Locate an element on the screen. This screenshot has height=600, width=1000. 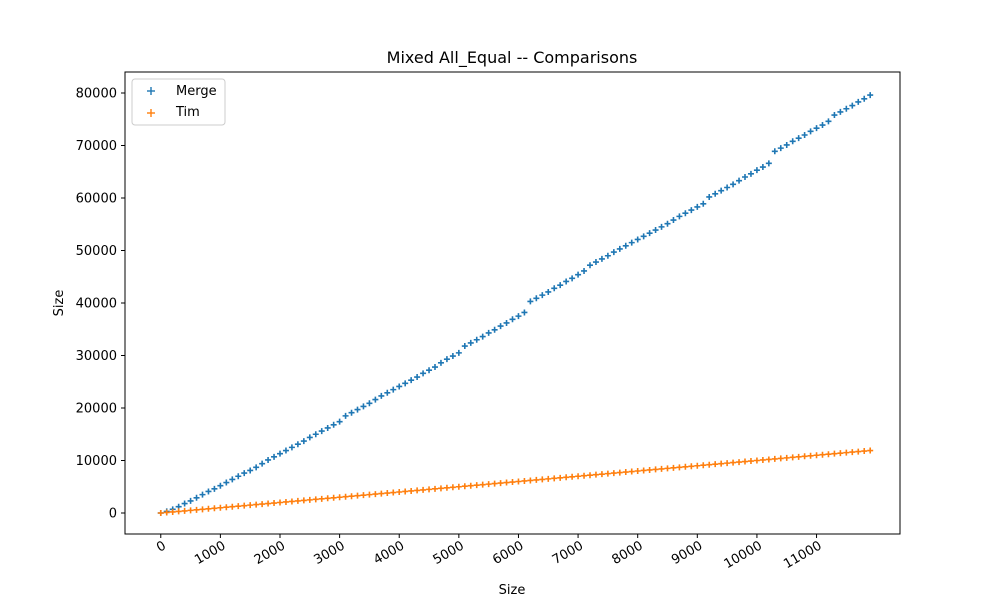
y-tick-label: 30000 is located at coordinates (96, 356).